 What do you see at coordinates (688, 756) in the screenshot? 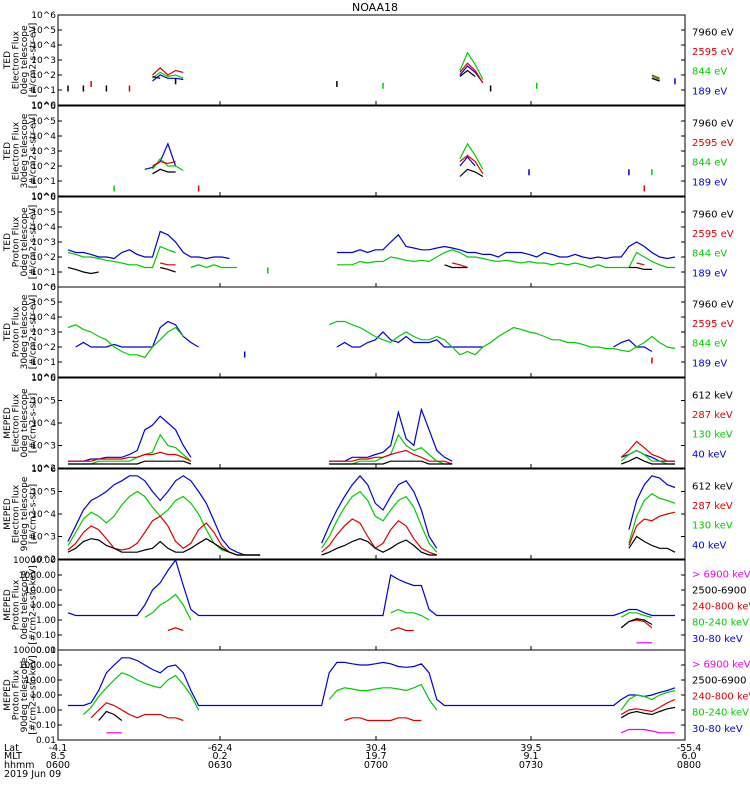
I see `mlt-tick-label: 6.0` at bounding box center [688, 756].